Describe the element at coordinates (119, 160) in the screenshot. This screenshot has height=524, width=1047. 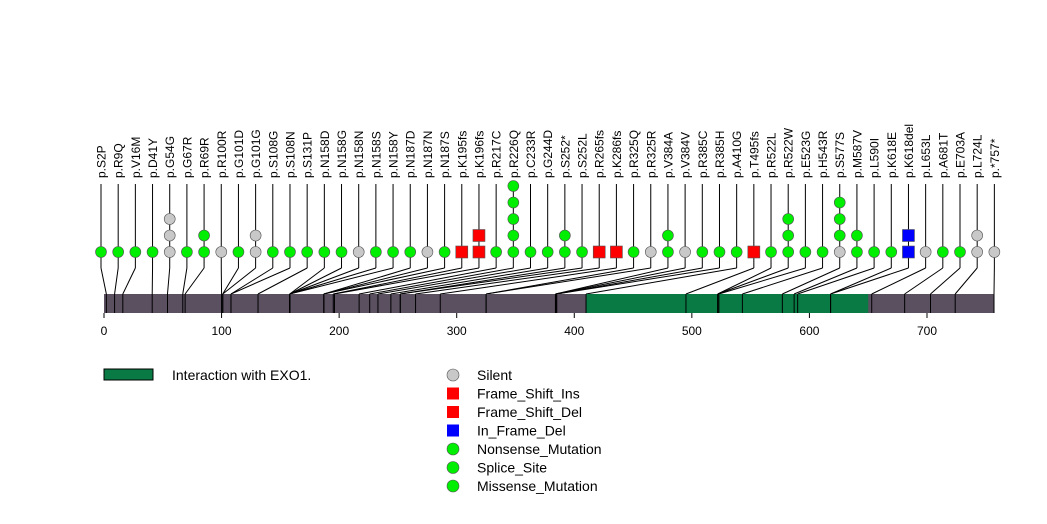
I see `mutation-label: p.R9Q` at that location.